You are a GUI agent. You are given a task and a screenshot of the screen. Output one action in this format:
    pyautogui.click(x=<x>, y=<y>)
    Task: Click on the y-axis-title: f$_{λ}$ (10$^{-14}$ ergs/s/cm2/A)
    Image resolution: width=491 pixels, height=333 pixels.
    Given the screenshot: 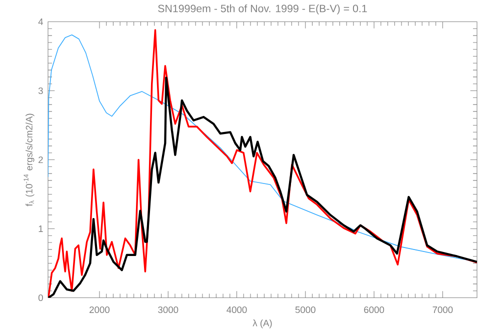 What is the action you would take?
    pyautogui.click(x=29, y=160)
    